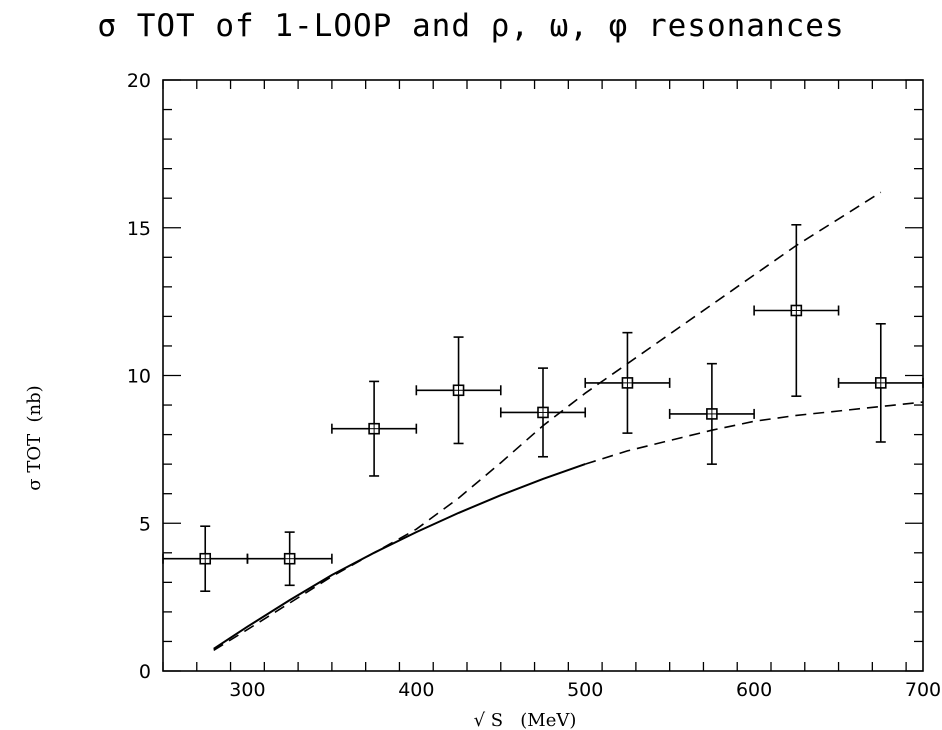 This screenshot has height=730, width=942. What do you see at coordinates (139, 81) in the screenshot?
I see `y-tick-label: 20` at bounding box center [139, 81].